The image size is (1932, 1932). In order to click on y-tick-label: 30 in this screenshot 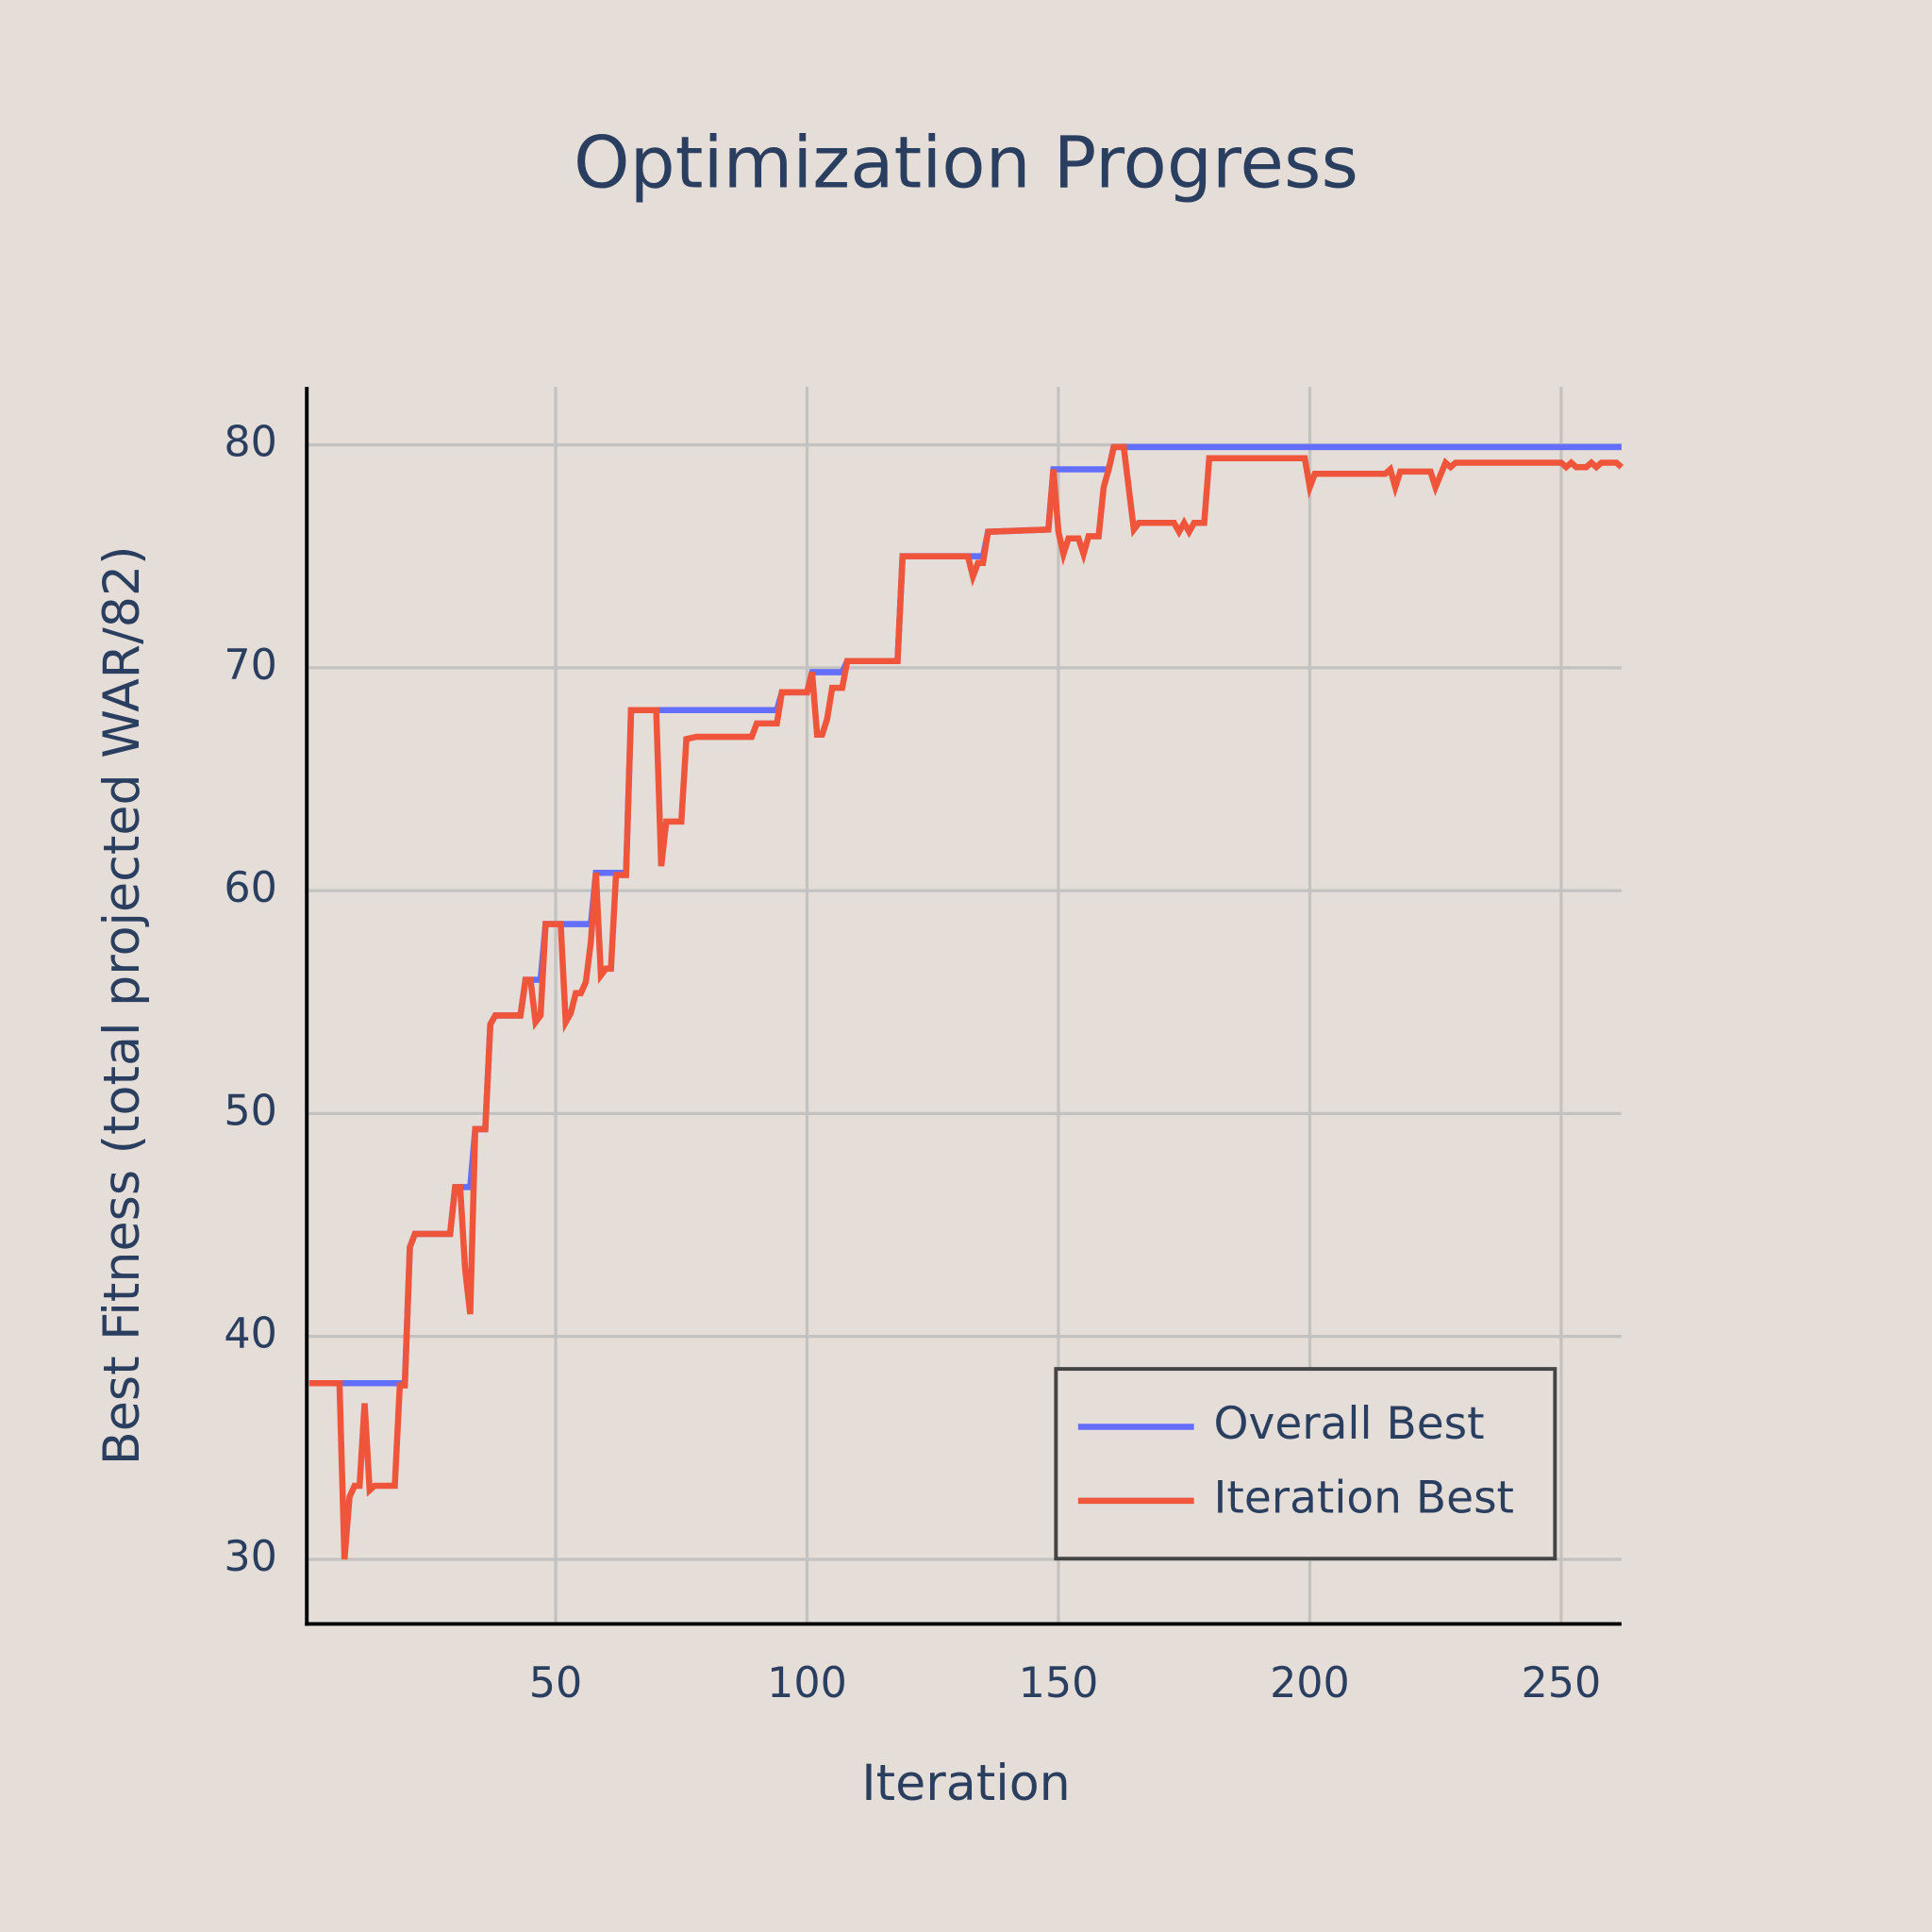, I will do `click(251, 1557)`.